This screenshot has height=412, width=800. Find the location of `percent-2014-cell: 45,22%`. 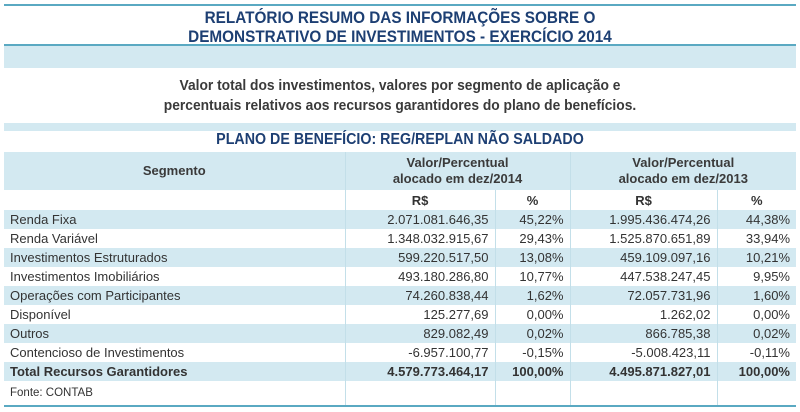

percent-2014-cell: 45,22% is located at coordinates (532, 219).